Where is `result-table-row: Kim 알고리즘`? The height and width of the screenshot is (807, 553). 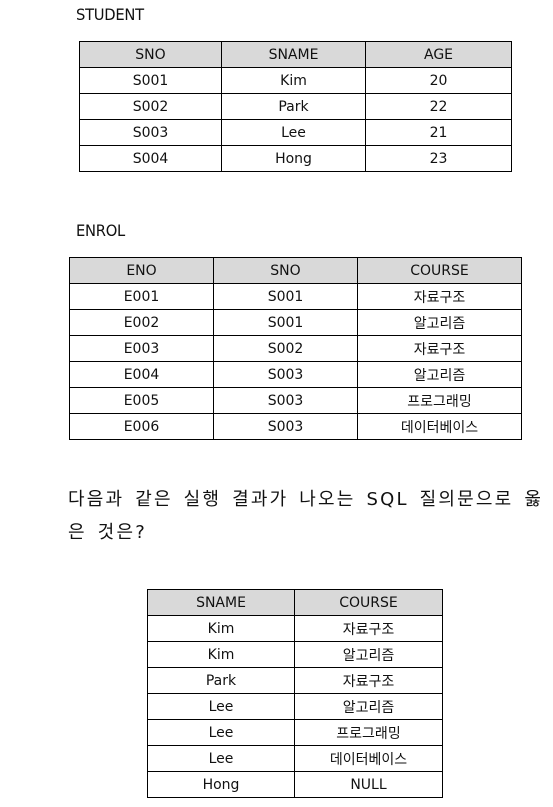
result-table-row: Kim 알고리즘 is located at coordinates (295, 654).